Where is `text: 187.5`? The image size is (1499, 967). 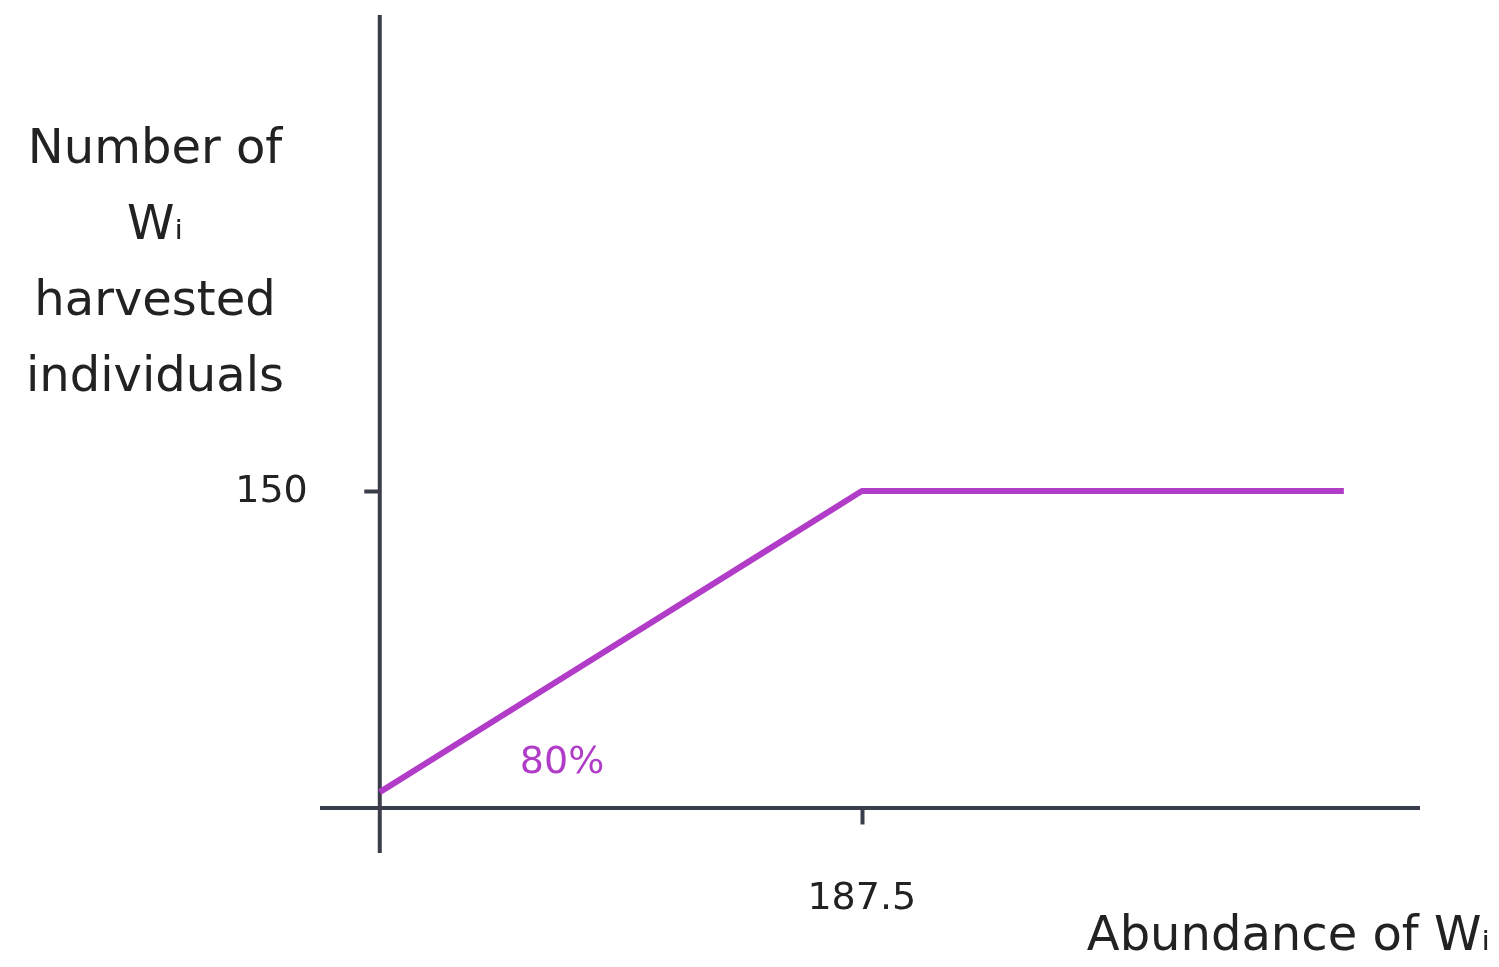 text: 187.5 is located at coordinates (862, 895).